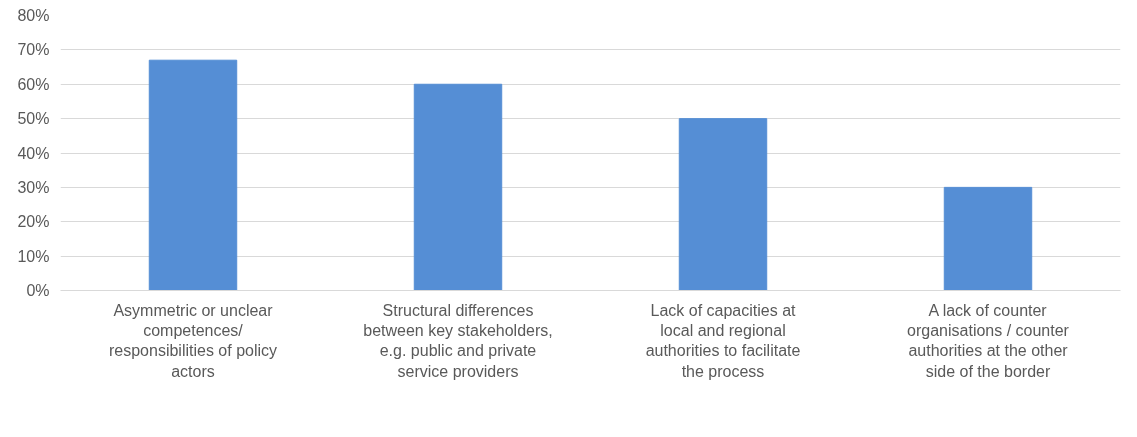 The height and width of the screenshot is (437, 1137). I want to click on y-tick-label: 0%, so click(38, 290).